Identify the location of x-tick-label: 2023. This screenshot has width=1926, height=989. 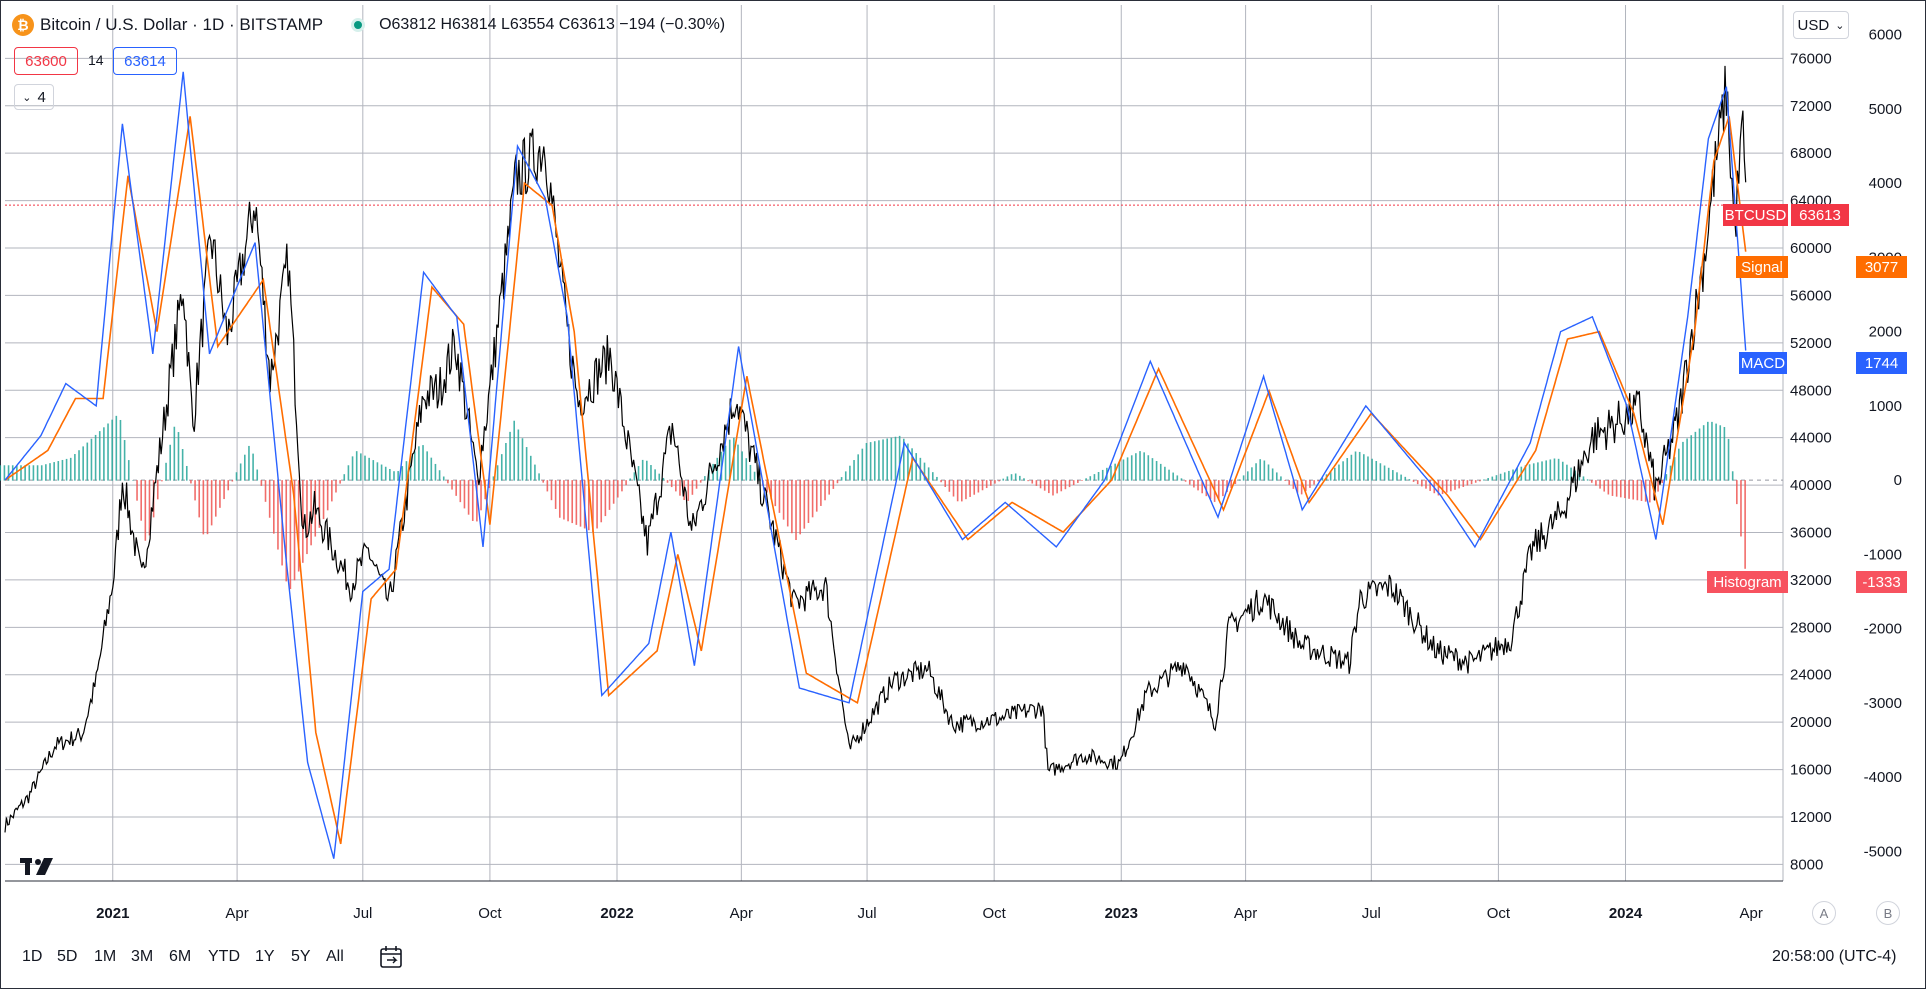
(1121, 913).